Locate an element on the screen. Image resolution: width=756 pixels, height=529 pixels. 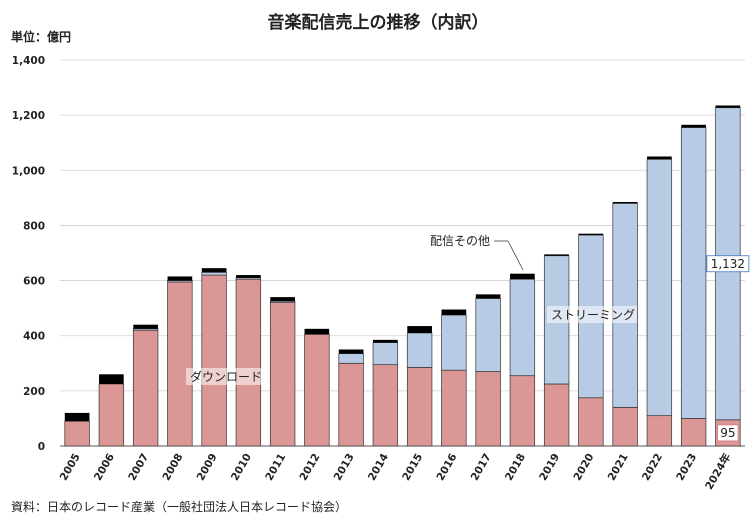
y-tick-label: 0 is located at coordinates (41, 447).